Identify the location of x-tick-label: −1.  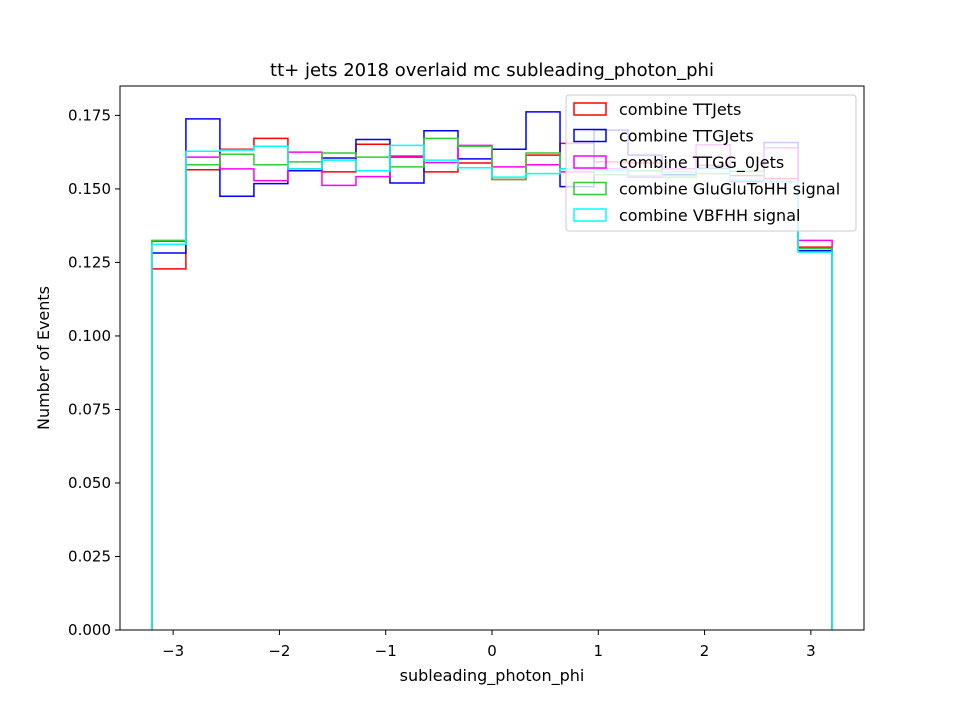
(386, 651).